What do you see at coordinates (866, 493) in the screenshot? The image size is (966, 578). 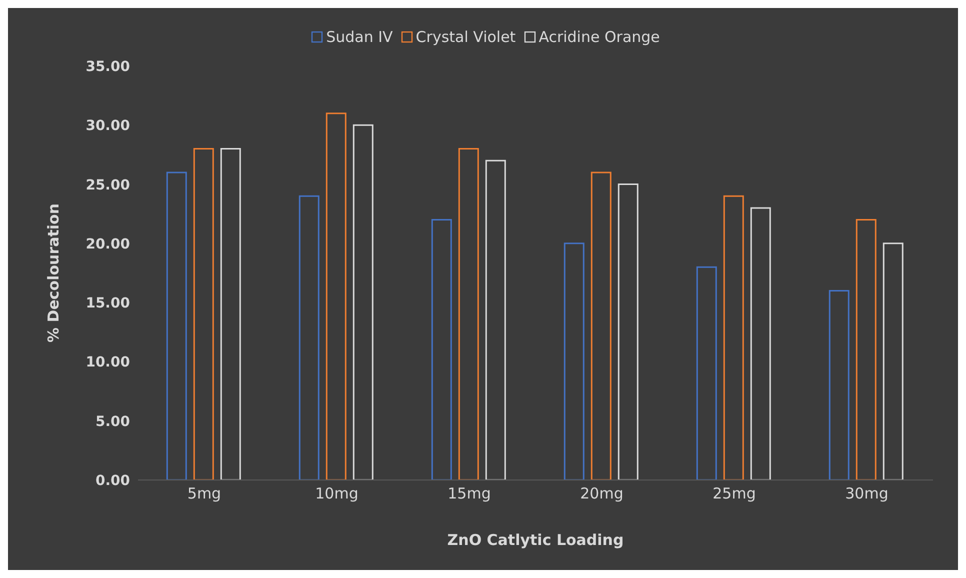 I see `x-tick-label: 30mg` at bounding box center [866, 493].